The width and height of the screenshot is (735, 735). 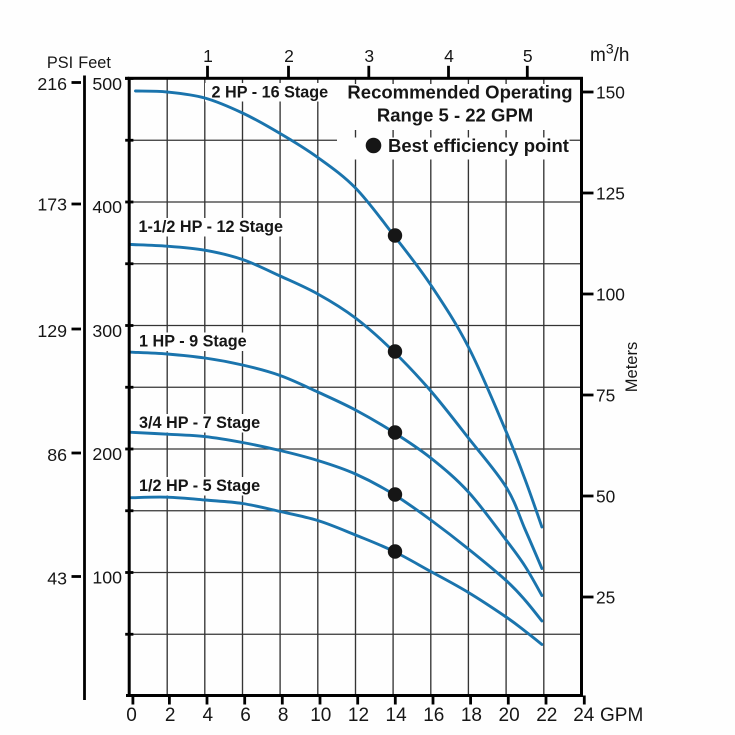 I want to click on svg-text: 43, so click(x=57, y=578).